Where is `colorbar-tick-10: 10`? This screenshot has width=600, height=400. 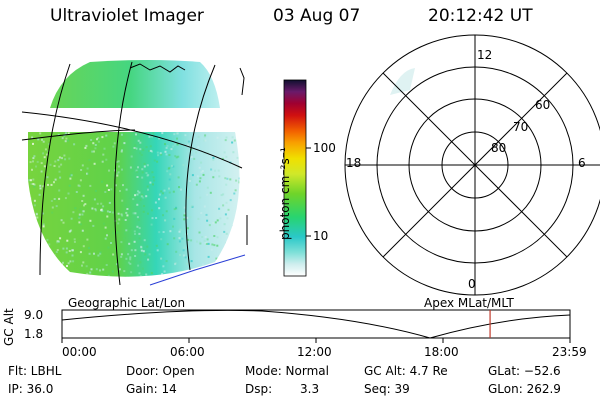 colorbar-tick-10: 10 is located at coordinates (321, 236).